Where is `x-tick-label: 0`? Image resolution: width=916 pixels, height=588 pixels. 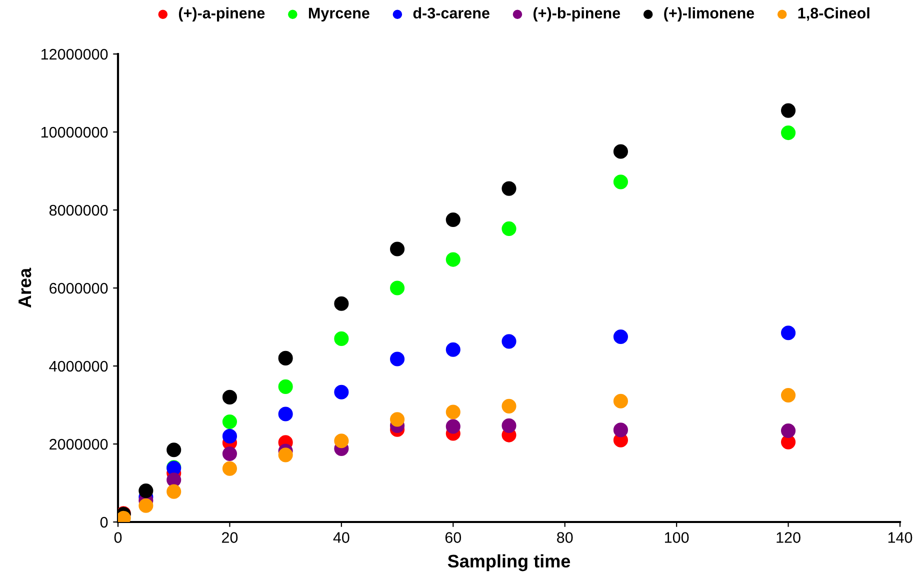
x-tick-label: 0 is located at coordinates (118, 537).